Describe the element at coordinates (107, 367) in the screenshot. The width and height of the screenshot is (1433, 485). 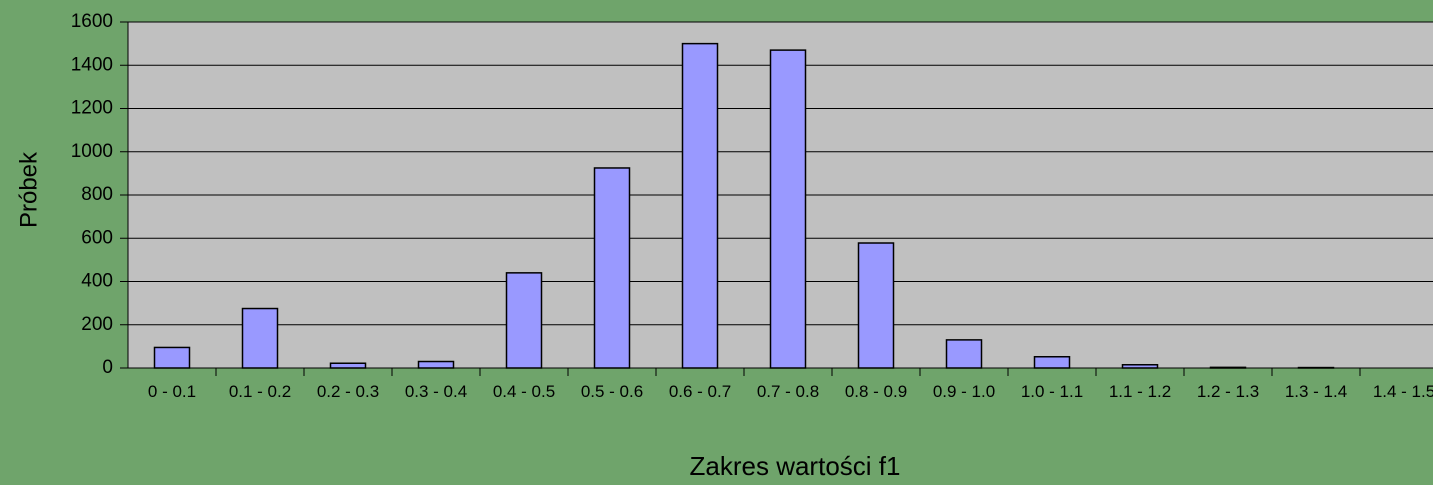
I see `y-tick-label: 0` at that location.